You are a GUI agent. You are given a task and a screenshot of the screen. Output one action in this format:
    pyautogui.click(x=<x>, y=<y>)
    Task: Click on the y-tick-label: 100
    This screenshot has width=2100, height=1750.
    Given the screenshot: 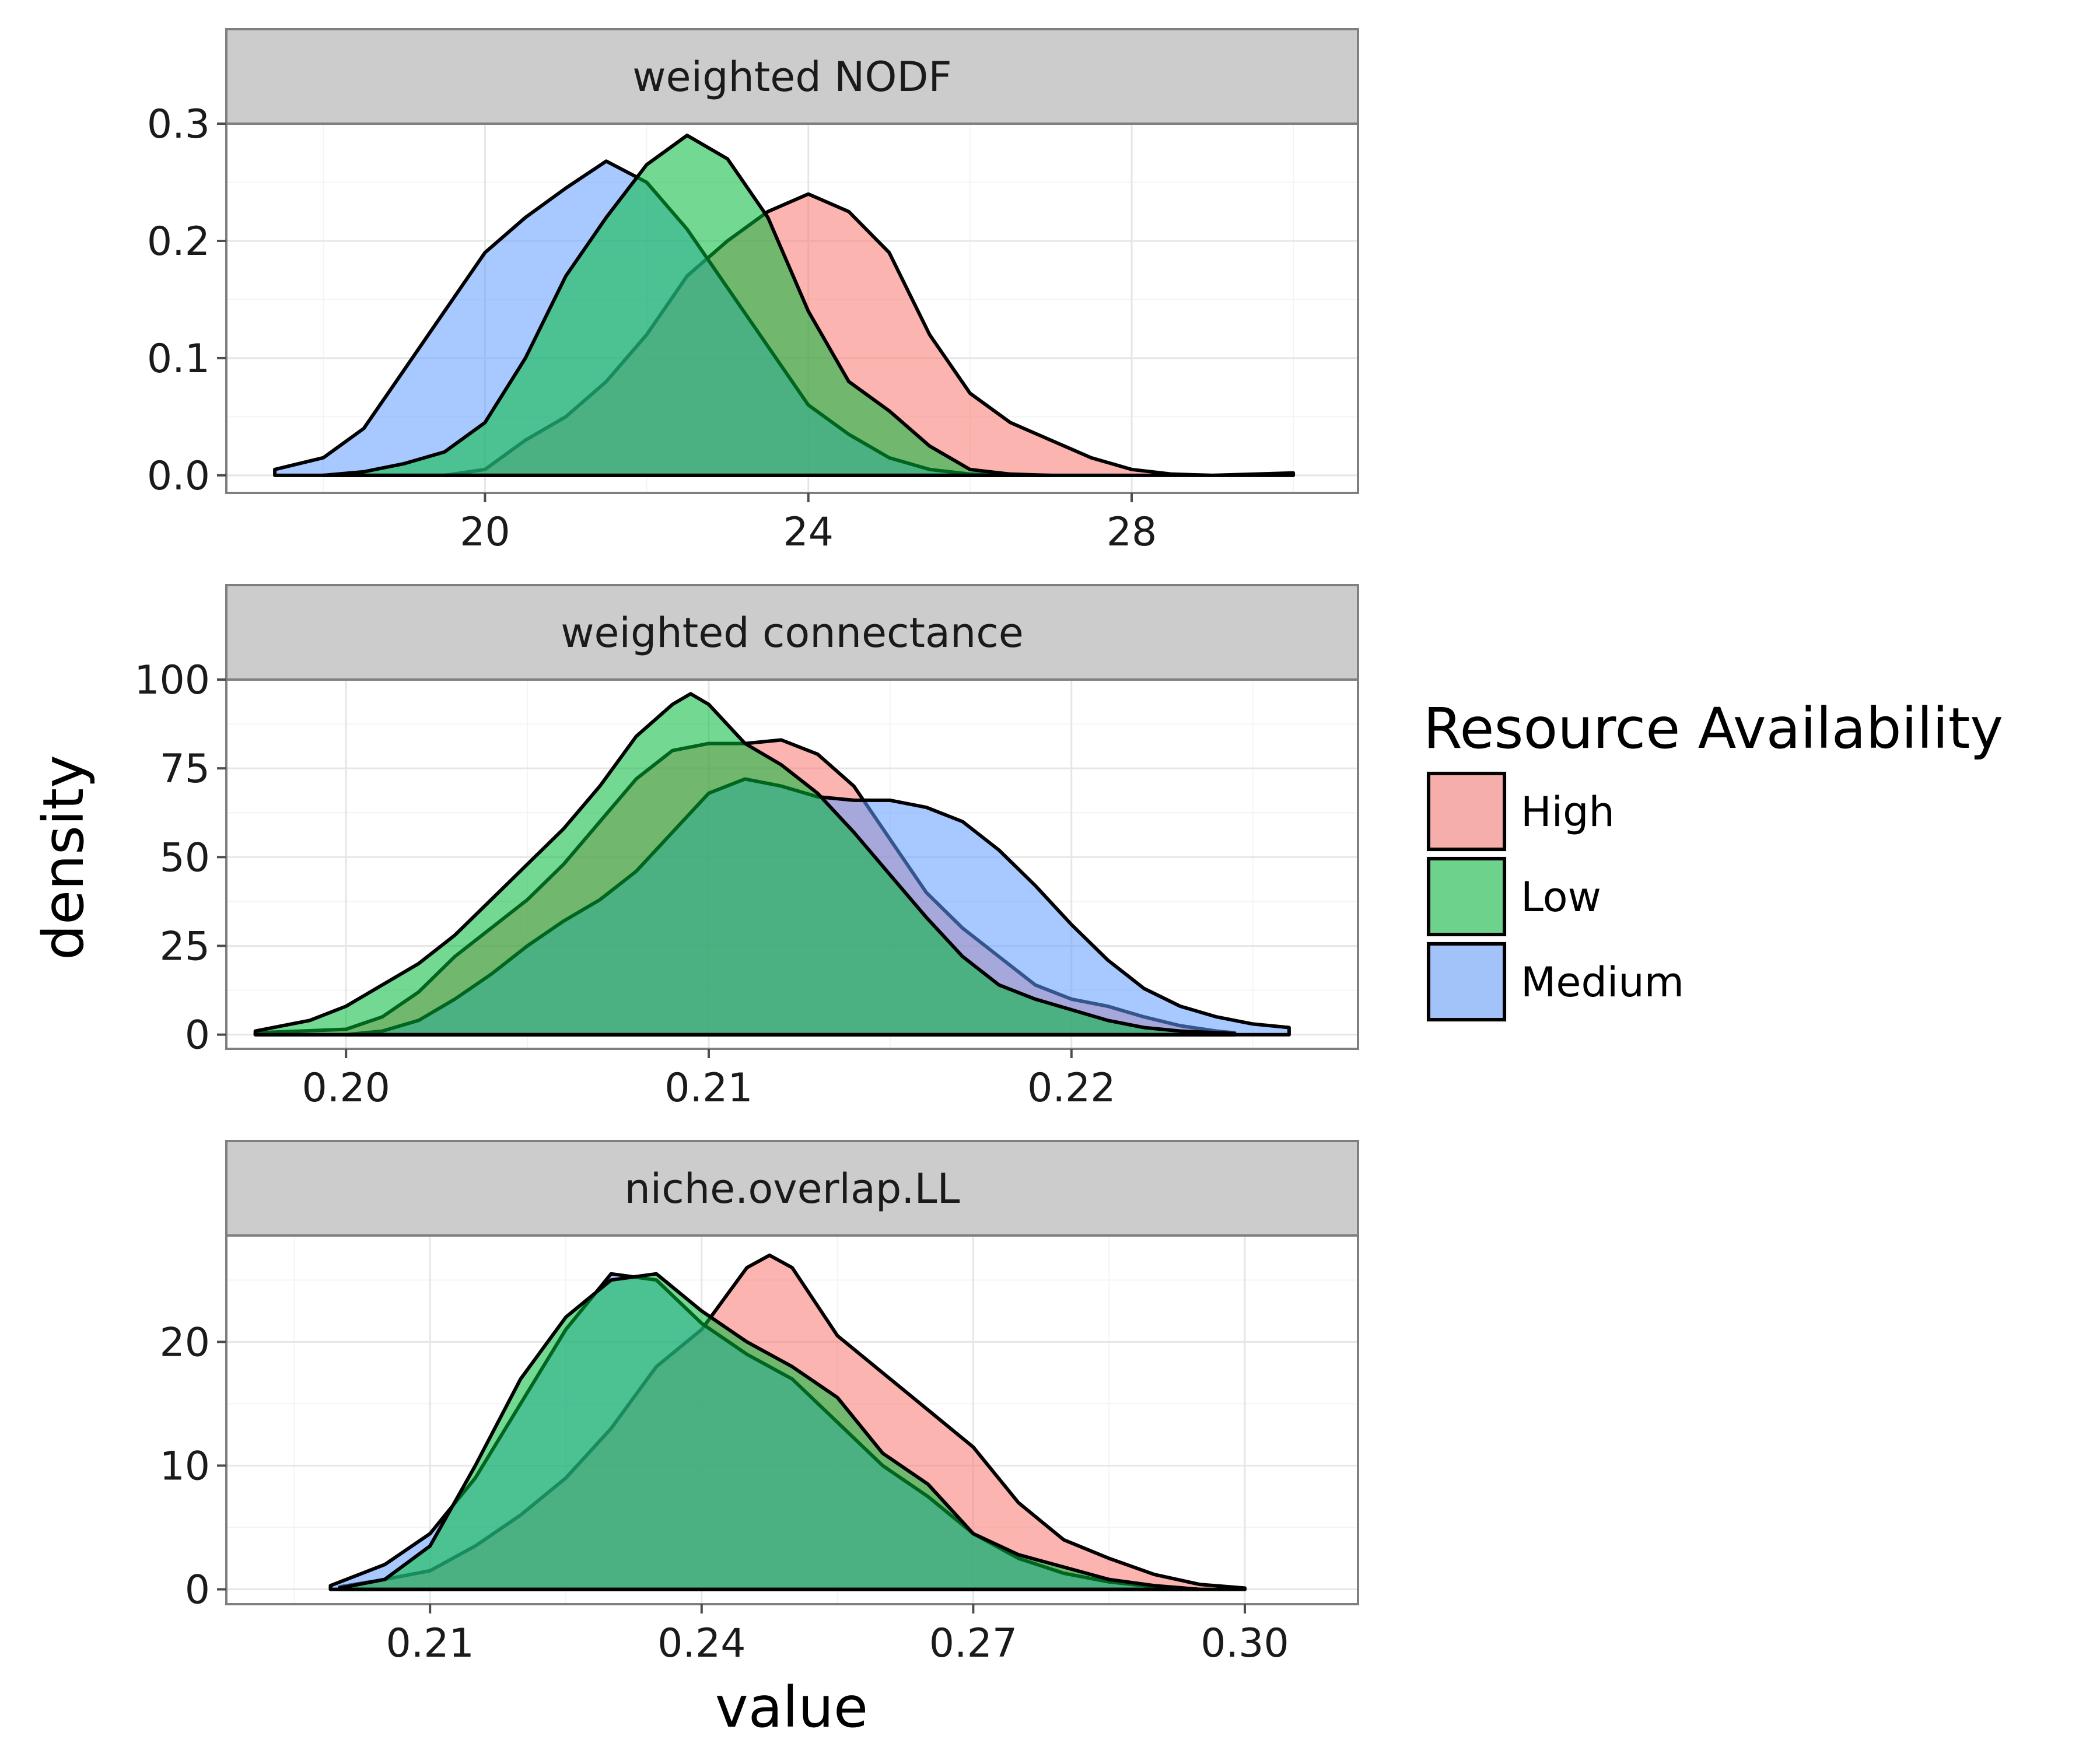 What is the action you would take?
    pyautogui.click(x=172, y=680)
    